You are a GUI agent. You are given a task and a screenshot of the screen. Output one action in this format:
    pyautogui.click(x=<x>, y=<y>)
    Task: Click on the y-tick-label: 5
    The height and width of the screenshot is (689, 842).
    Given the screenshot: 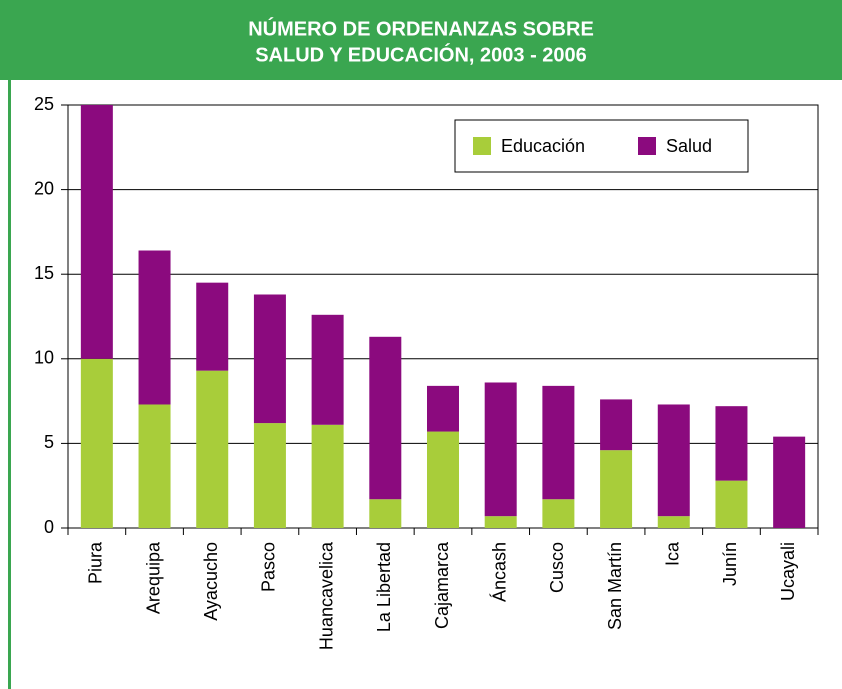 What is the action you would take?
    pyautogui.click(x=49, y=442)
    